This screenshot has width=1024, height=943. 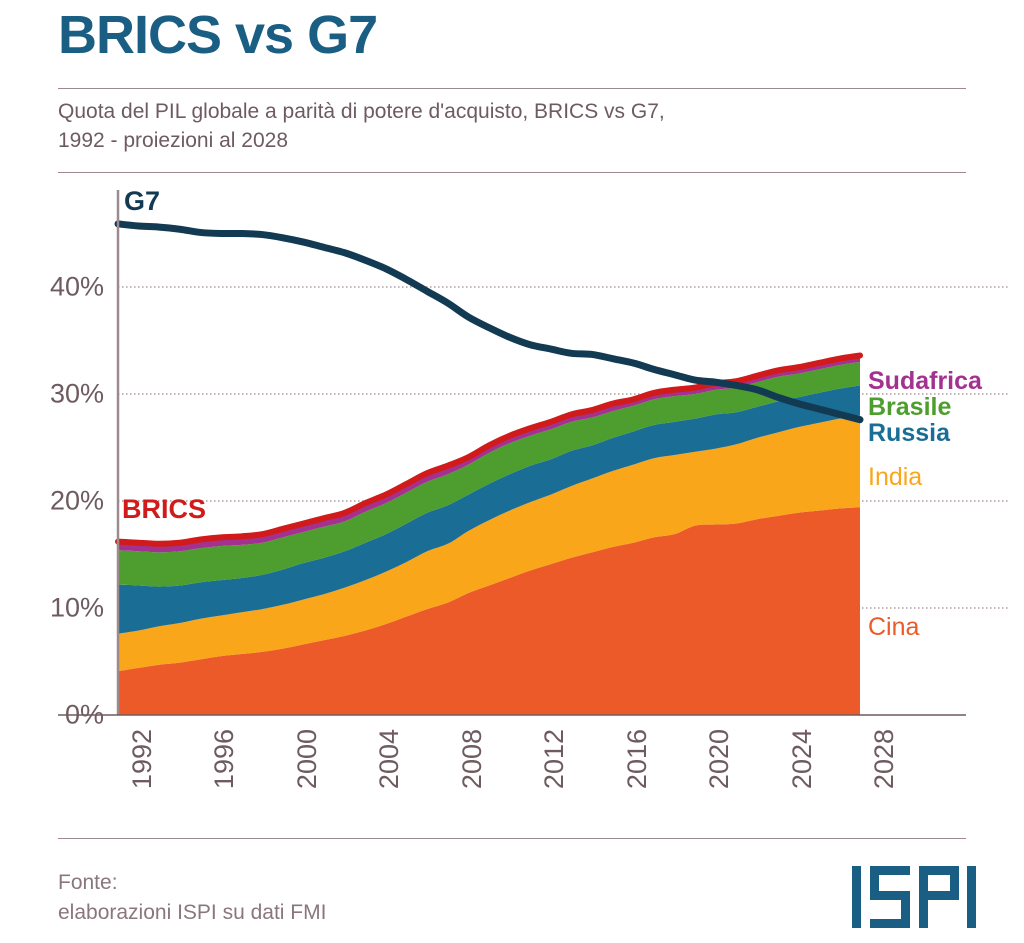 I want to click on x-tick-2016: 2016, so click(x=636, y=759).